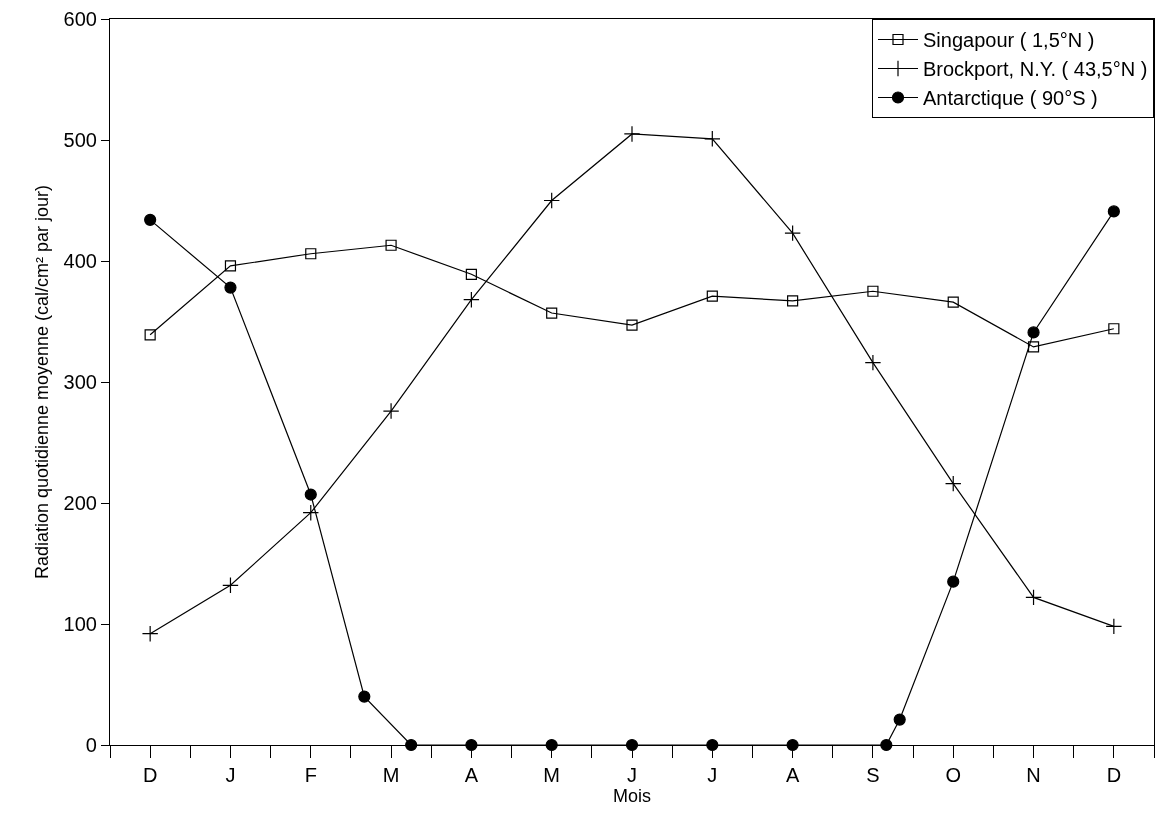 This screenshot has height=825, width=1163. I want to click on y-tick-label: 100, so click(80, 624).